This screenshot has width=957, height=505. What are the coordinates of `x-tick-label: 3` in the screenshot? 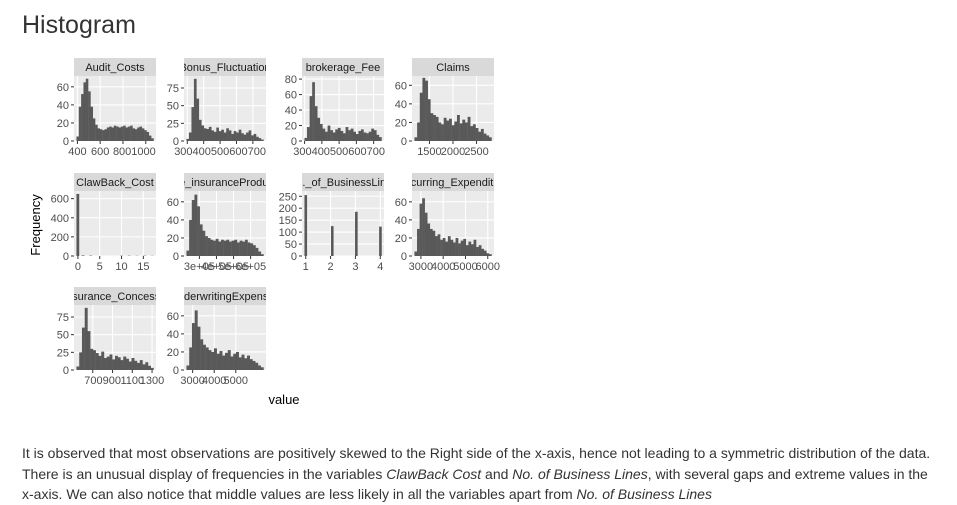 It's located at (355, 267).